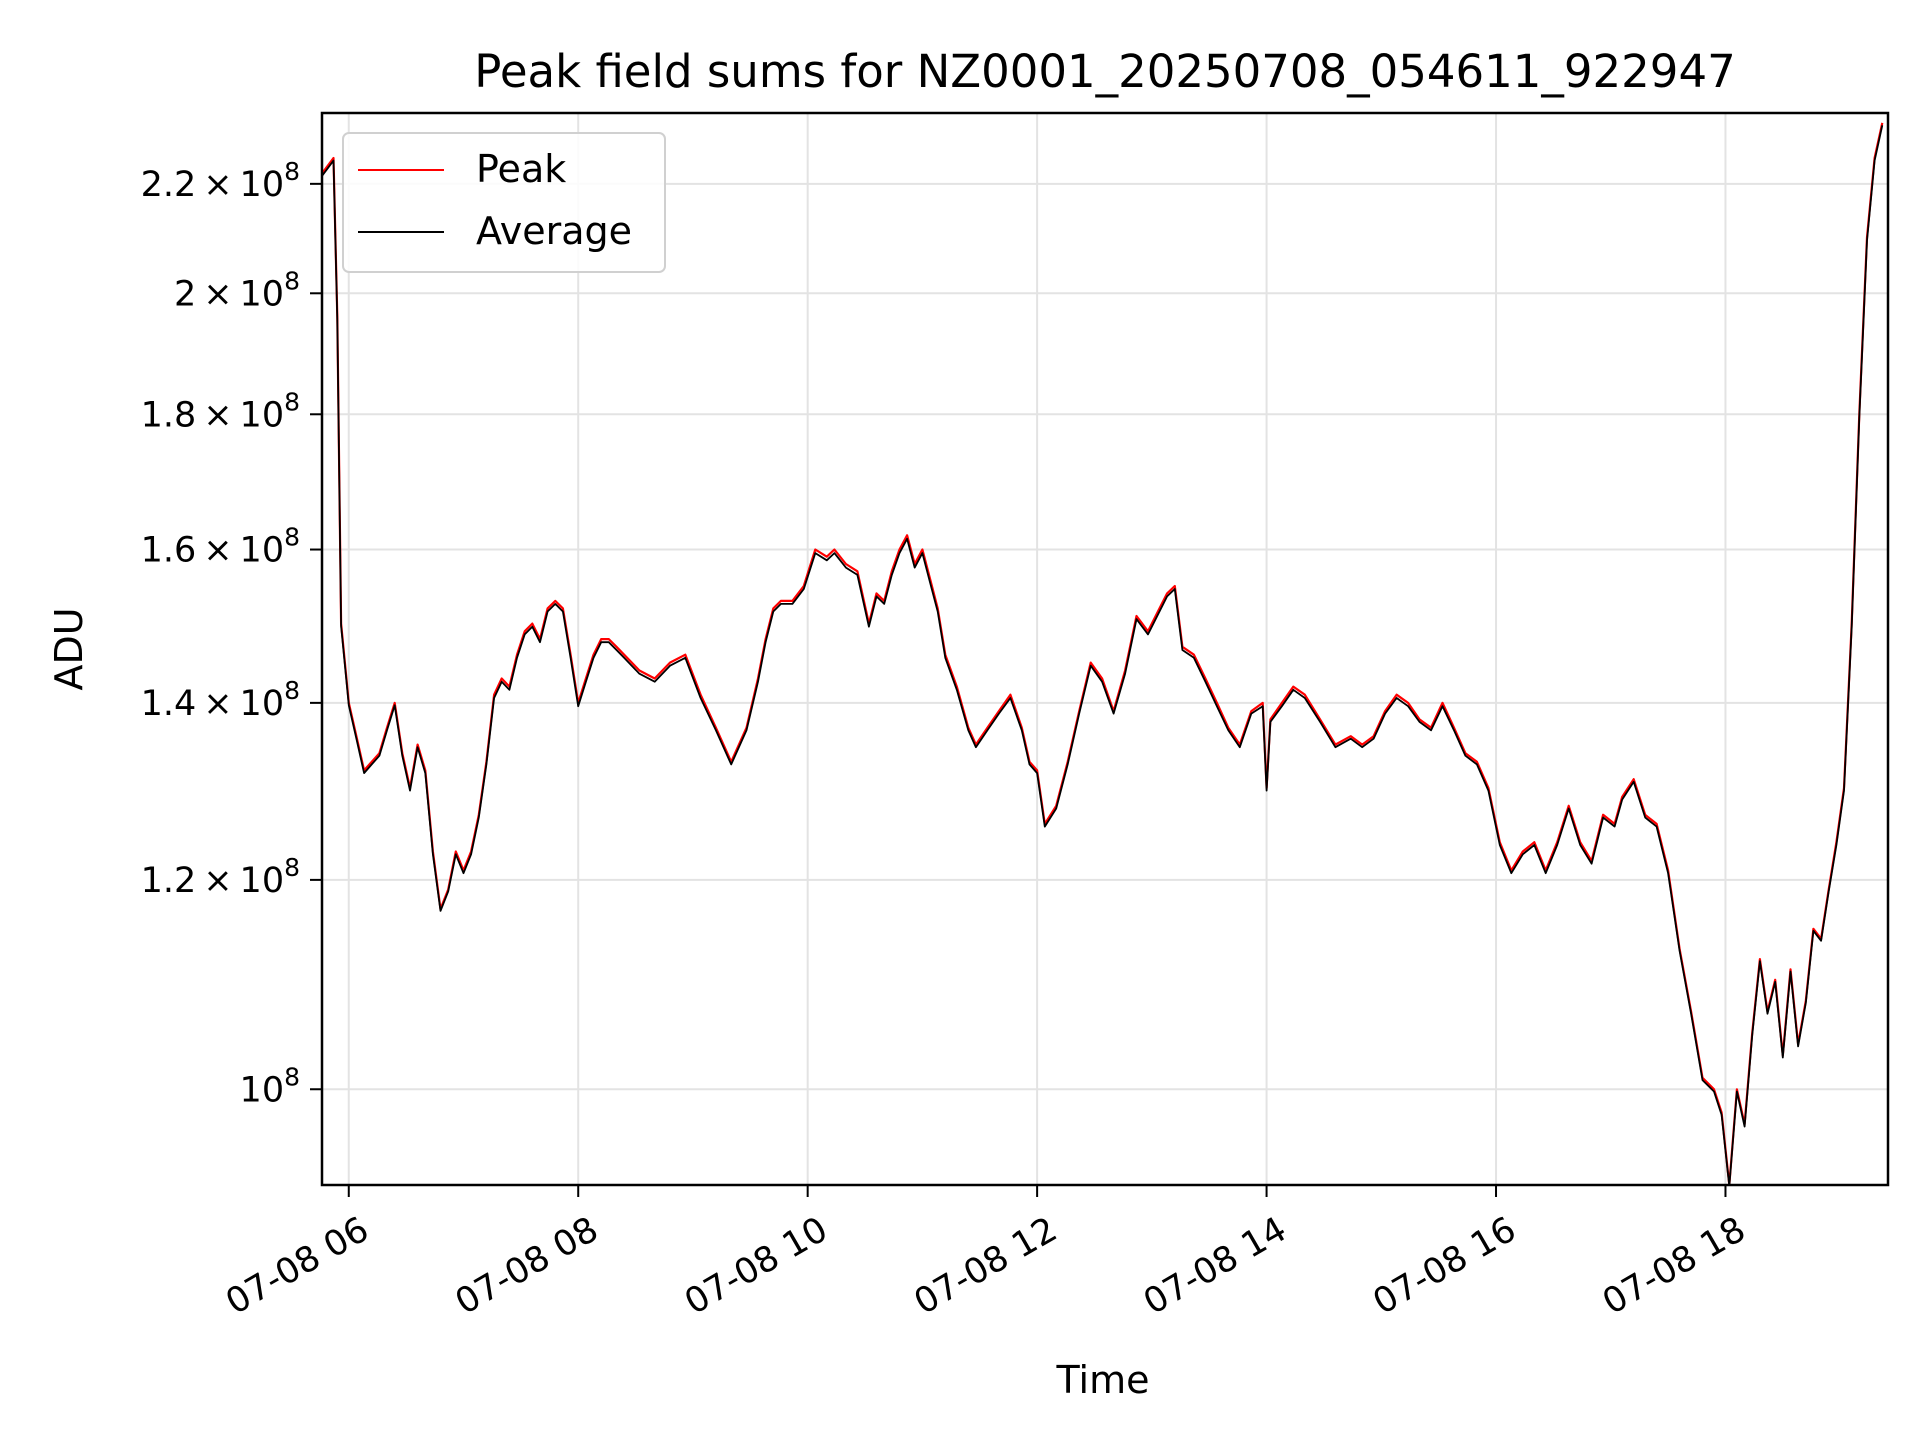 The image size is (1920, 1440). I want to click on y-tick-label: 1.8 × 10⁸, so click(220, 411).